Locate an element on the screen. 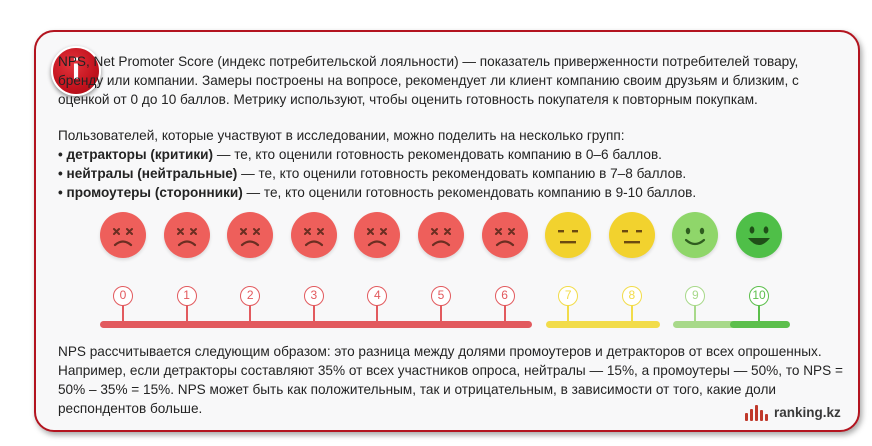 This screenshot has width=872, height=446. logo-bars-icon is located at coordinates (756, 413).